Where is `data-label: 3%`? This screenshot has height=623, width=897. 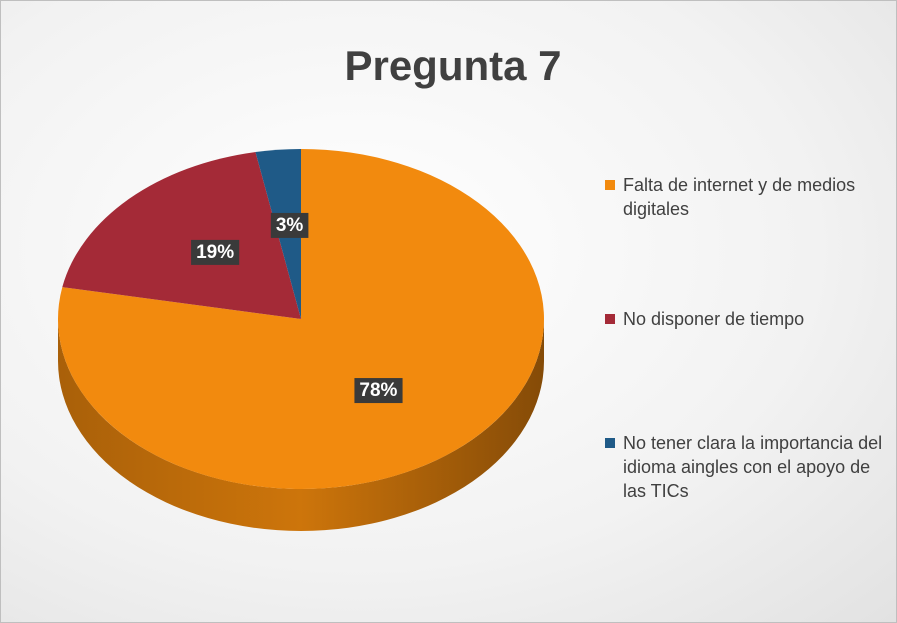
data-label: 3% is located at coordinates (290, 225).